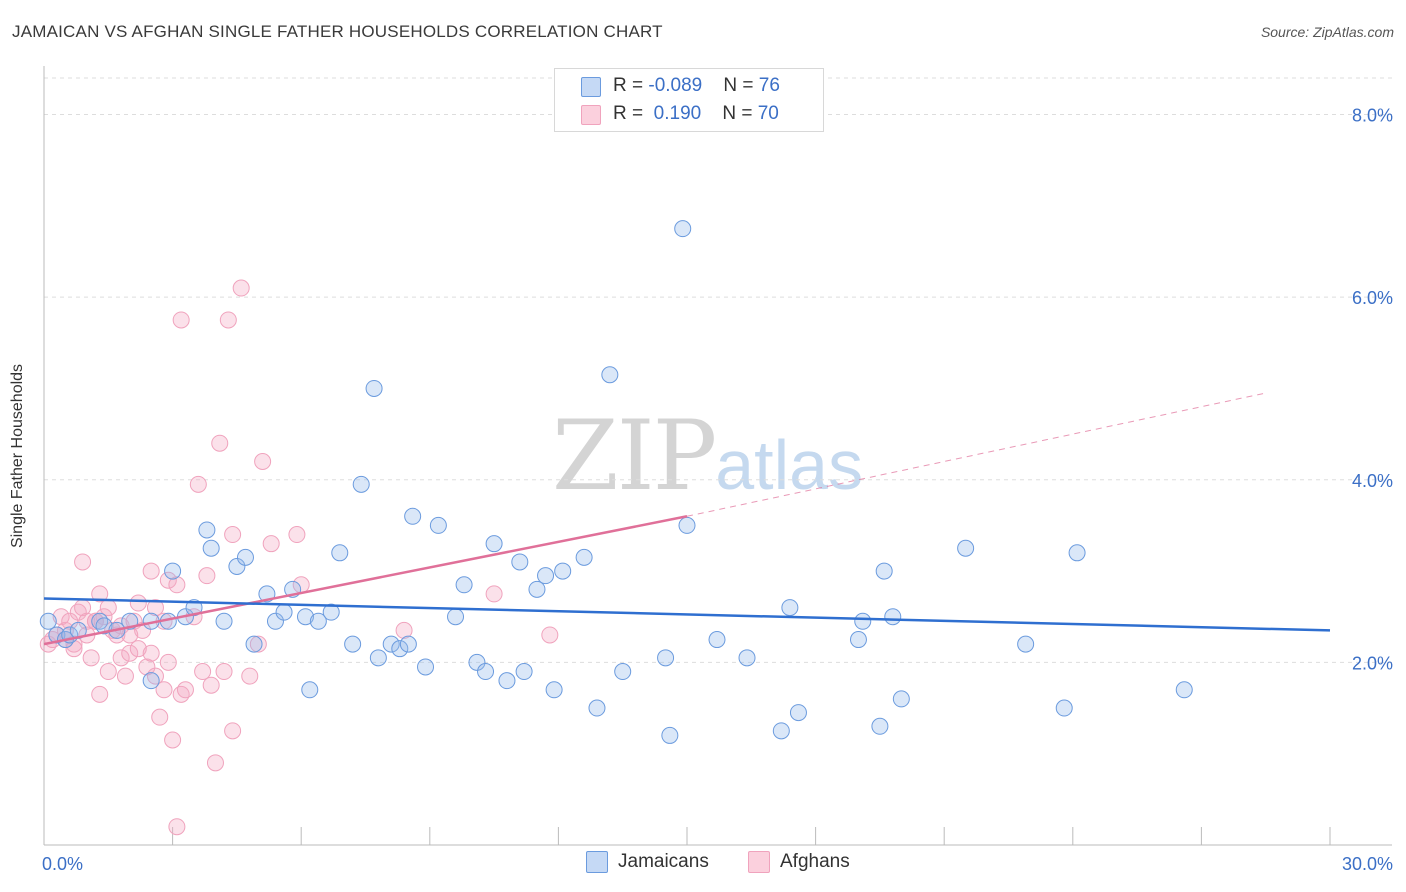 This screenshot has width=1406, height=892. What do you see at coordinates (1372, 298) in the screenshot?
I see `y-tick-label: 6.0%` at bounding box center [1372, 298].